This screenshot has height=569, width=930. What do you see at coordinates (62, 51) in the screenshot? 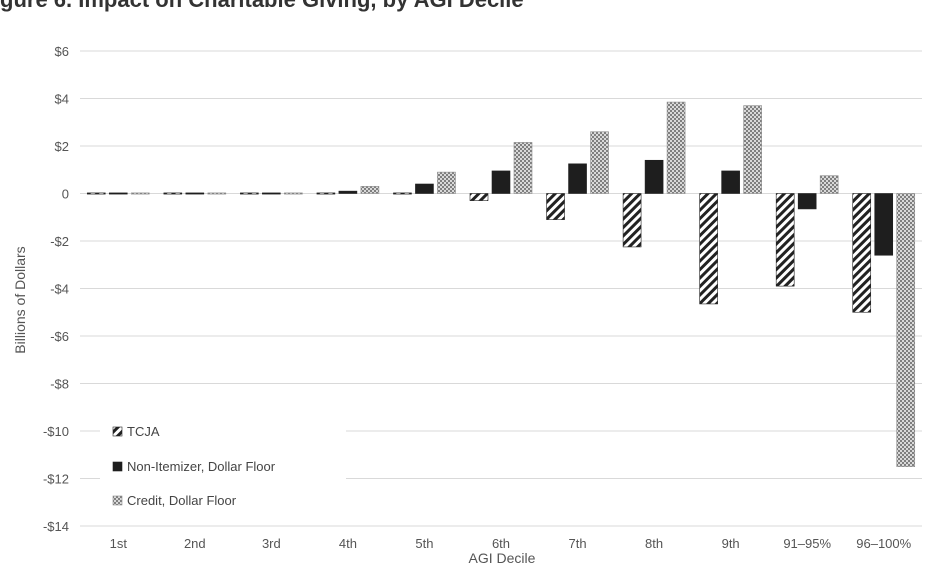
I see `y-tick-label: $6` at bounding box center [62, 51].